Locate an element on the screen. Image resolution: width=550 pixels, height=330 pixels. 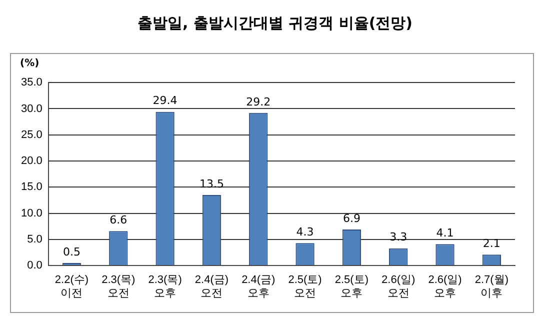
y-tick-label: 30.0 is located at coordinates (31, 108).